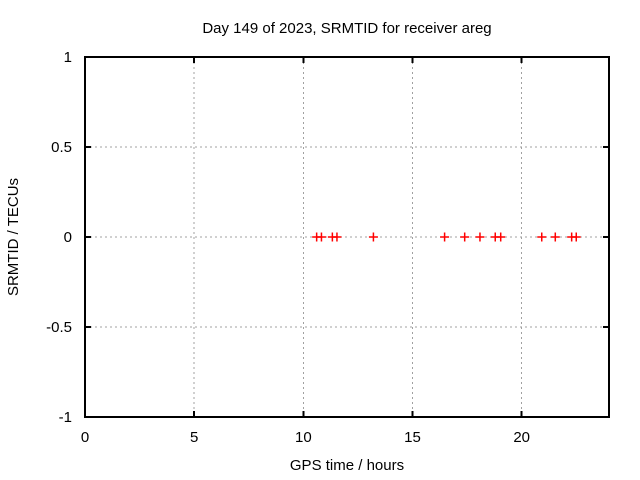  Describe the element at coordinates (303, 437) in the screenshot. I see `x-tick-label: 10` at that location.